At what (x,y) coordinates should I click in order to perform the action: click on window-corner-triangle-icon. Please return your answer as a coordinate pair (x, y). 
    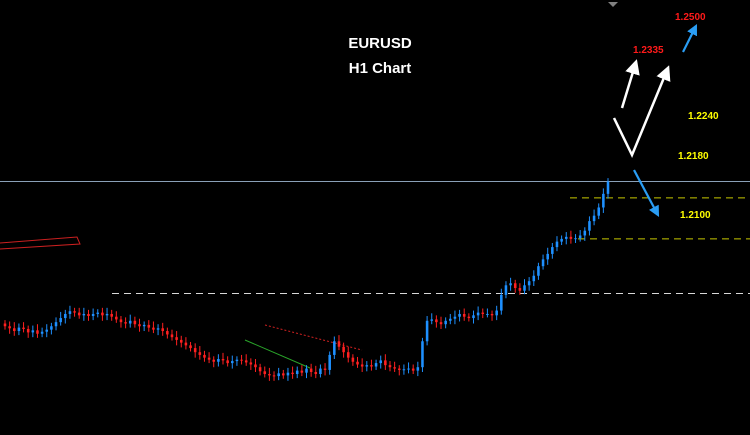
    Looking at the image, I should click on (613, 4).